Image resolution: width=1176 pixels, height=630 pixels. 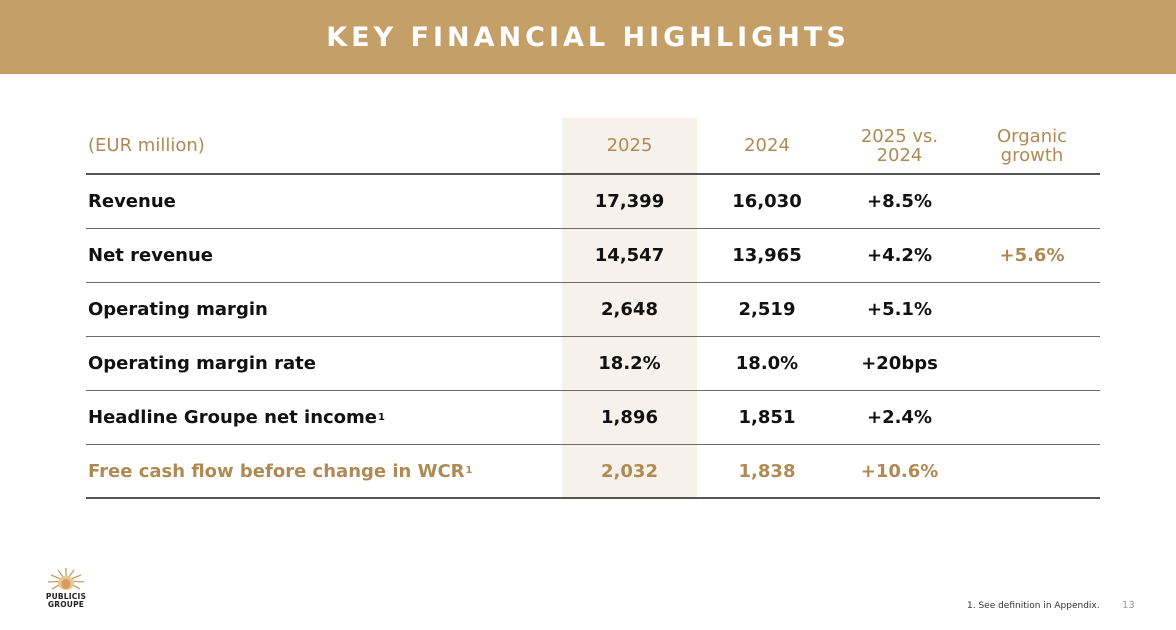 I want to click on cell-2024: 13,965, so click(x=767, y=255).